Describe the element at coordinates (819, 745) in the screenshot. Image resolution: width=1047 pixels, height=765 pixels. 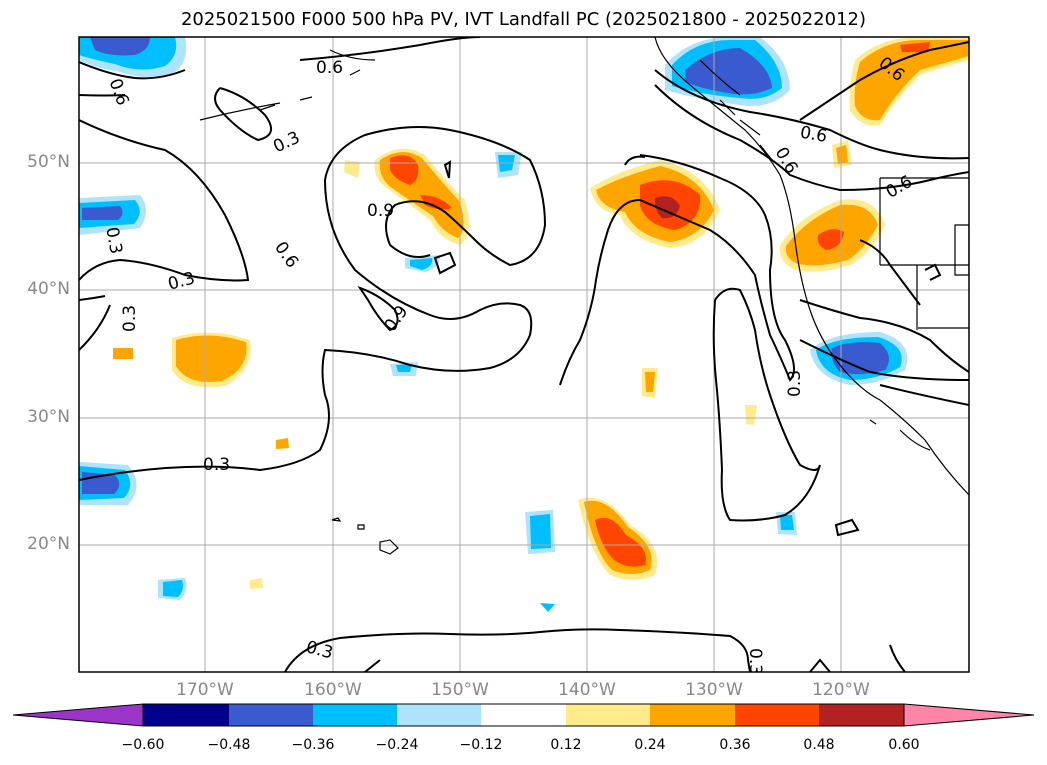
I see `colorbar-tick-label: 0.48` at that location.